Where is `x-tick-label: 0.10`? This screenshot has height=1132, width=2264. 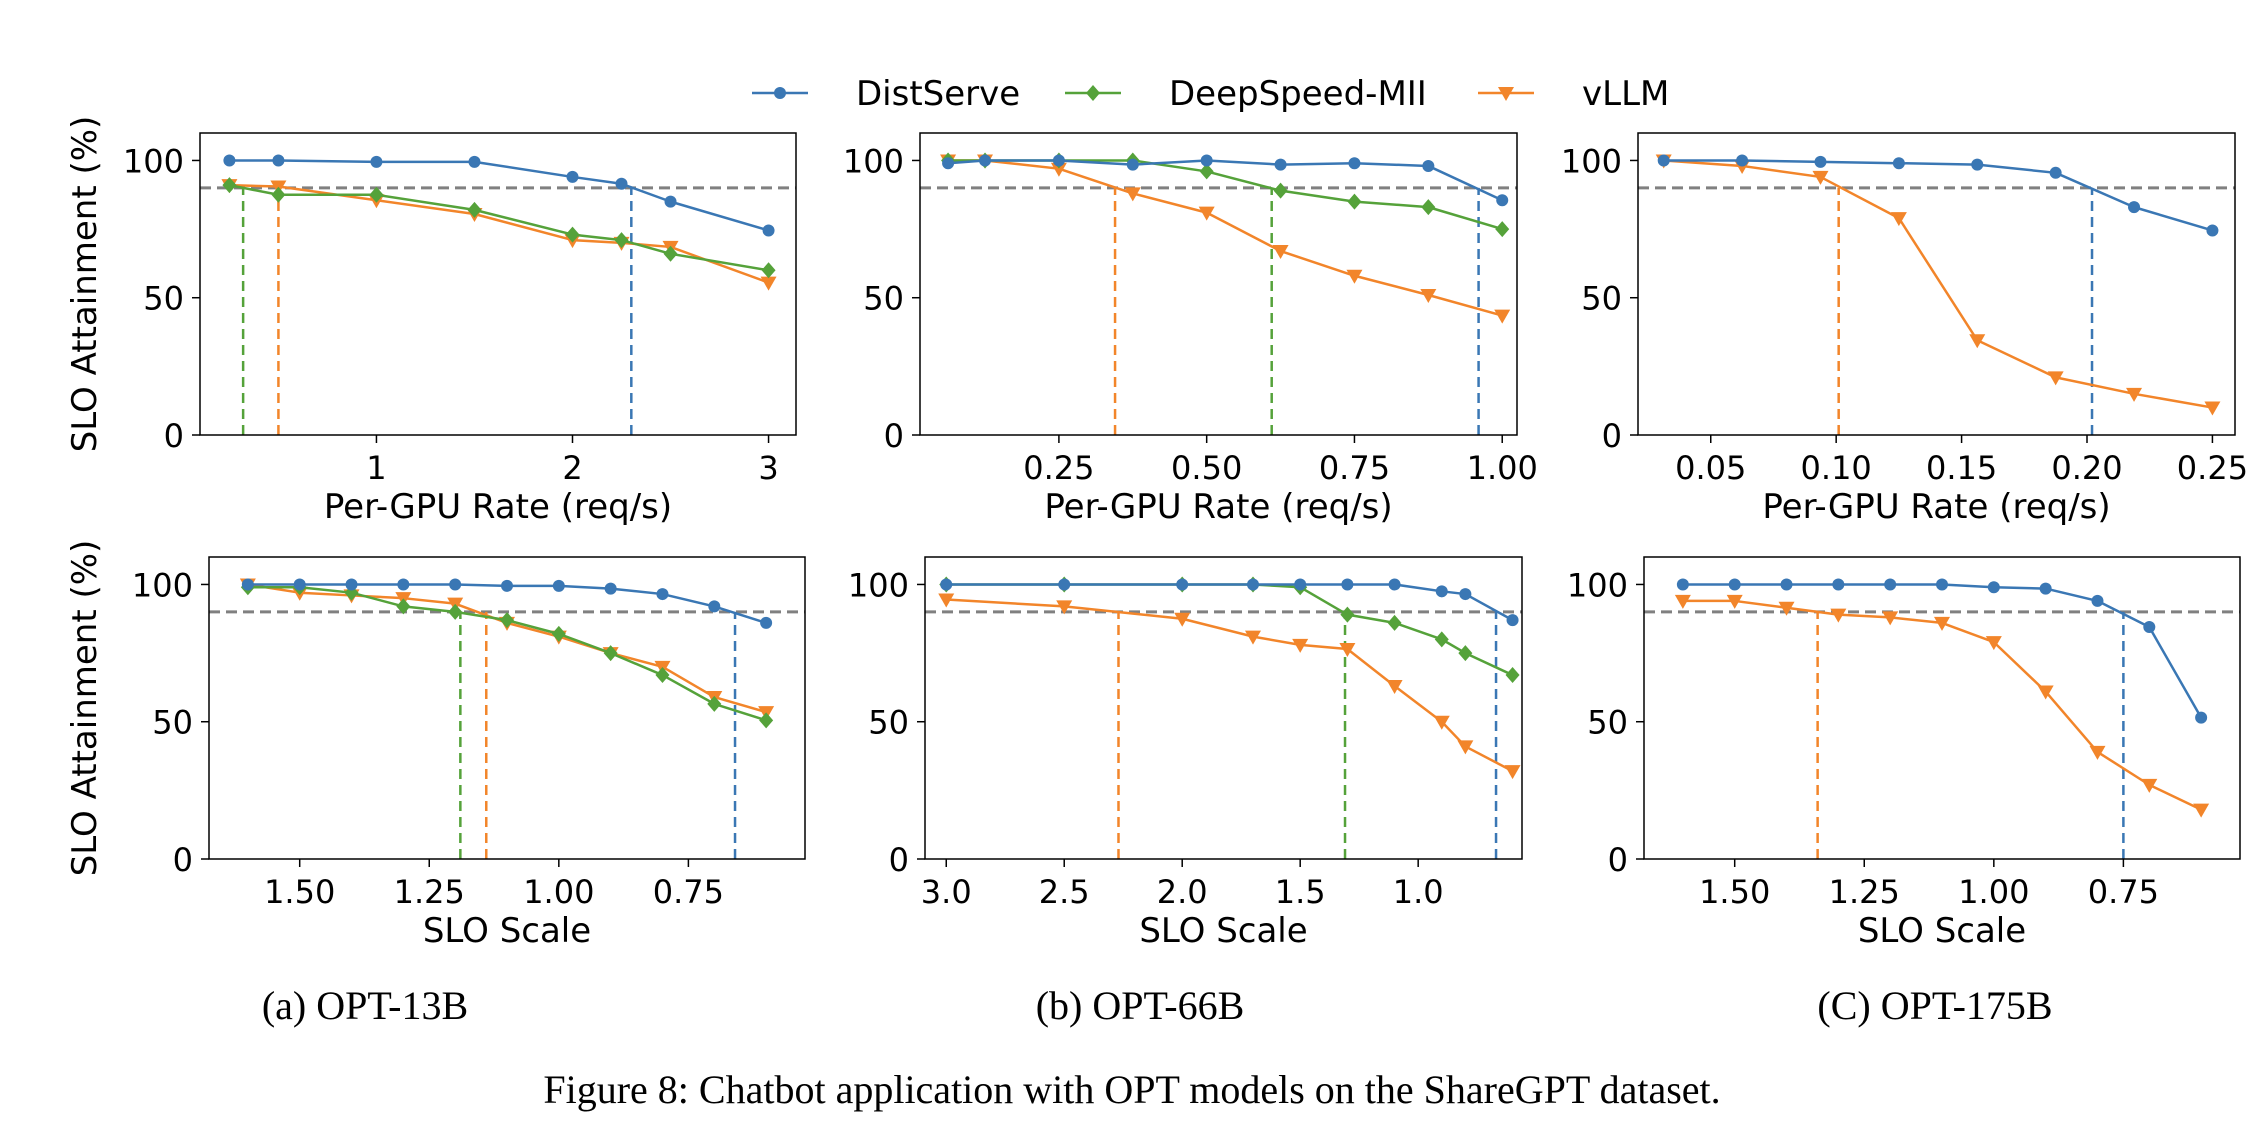 x-tick-label: 0.10 is located at coordinates (1836, 468).